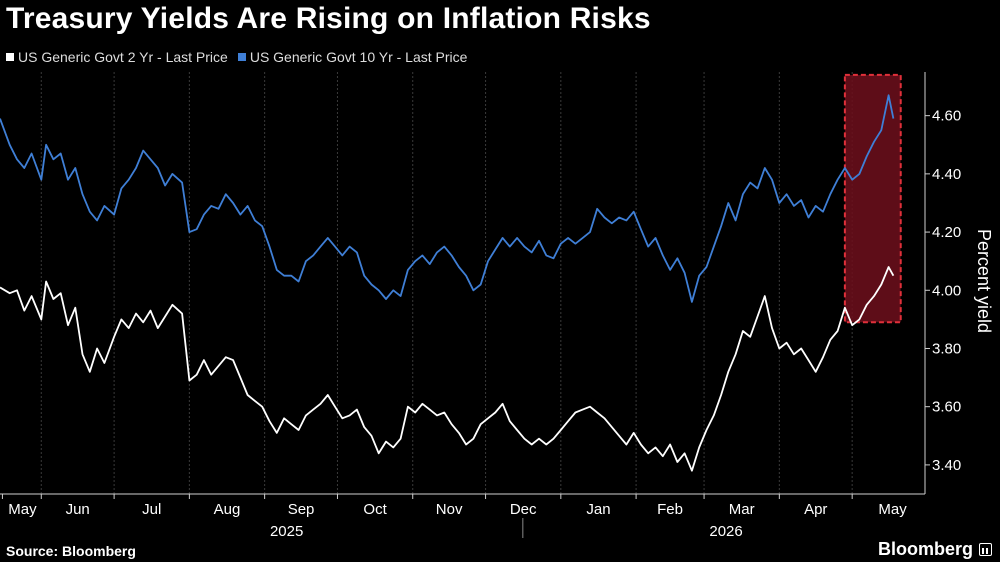 This screenshot has height=562, width=1000. Describe the element at coordinates (925, 549) in the screenshot. I see `brand-name: Bloomberg` at that location.